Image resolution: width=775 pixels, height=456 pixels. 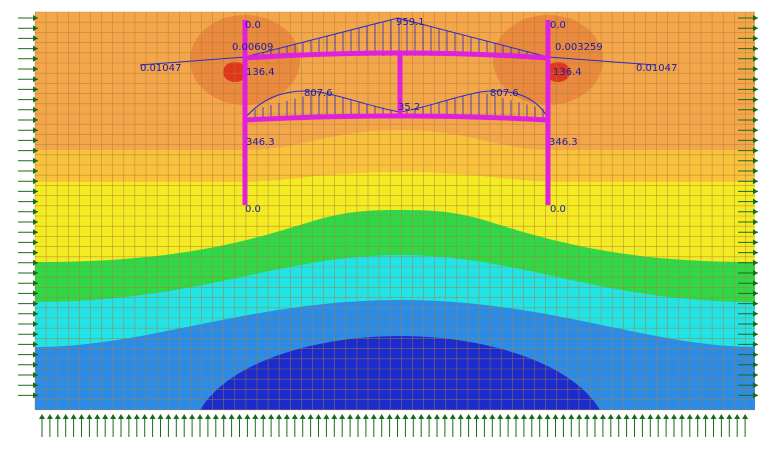 What do you see at coordinates (253, 209) in the screenshot?
I see `value-label: 0.0` at bounding box center [253, 209].